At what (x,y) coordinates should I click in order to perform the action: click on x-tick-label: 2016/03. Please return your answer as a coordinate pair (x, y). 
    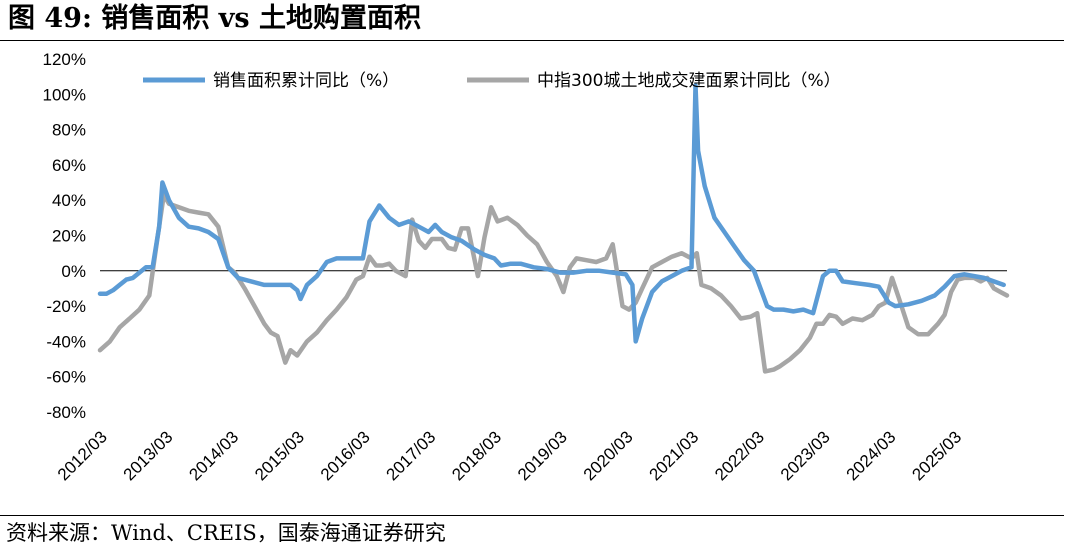
    Looking at the image, I should click on (345, 455).